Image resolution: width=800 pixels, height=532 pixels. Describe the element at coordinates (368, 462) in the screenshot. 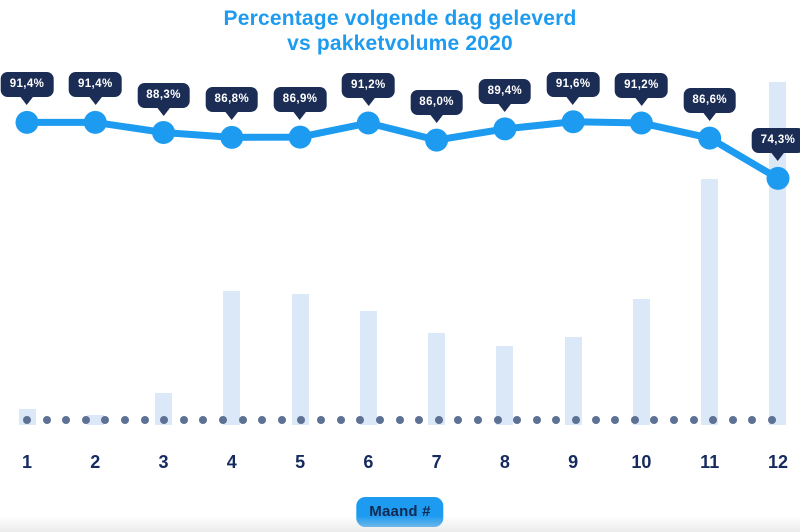

I see `x-tick-label-6: 6` at that location.